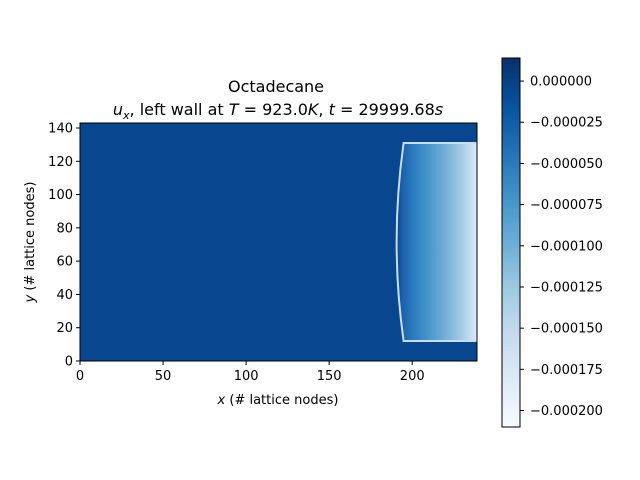 The width and height of the screenshot is (640, 480). Describe the element at coordinates (64, 228) in the screenshot. I see `y-tick-label: 80` at that location.